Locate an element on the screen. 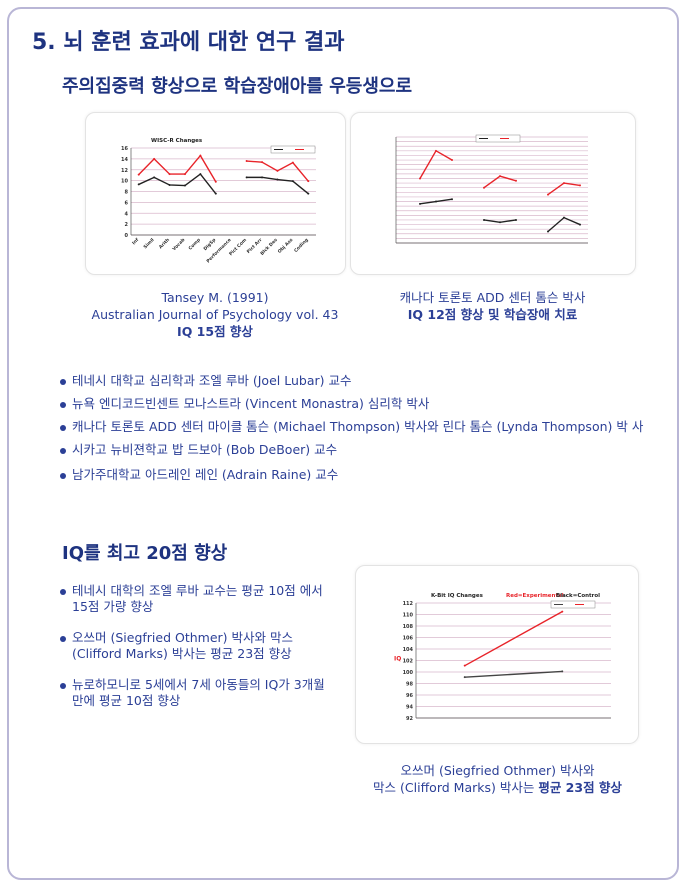  x-tick-label: Simil is located at coordinates (148, 243).